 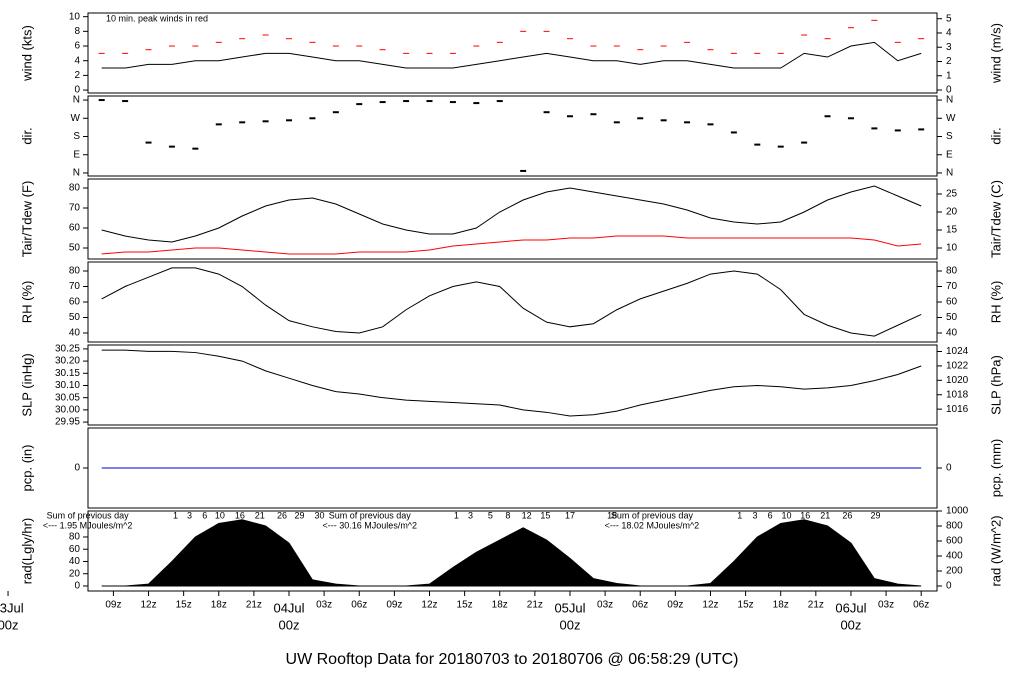 I want to click on y-tick-label: 30.15, so click(x=67, y=373).